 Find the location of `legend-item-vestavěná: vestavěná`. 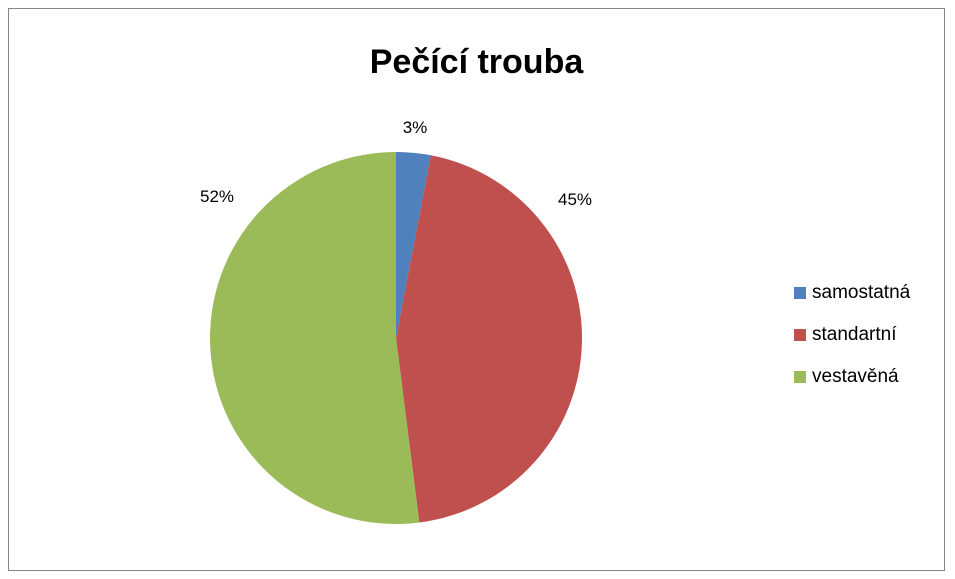

legend-item-vestavěná: vestavěná is located at coordinates (852, 377).